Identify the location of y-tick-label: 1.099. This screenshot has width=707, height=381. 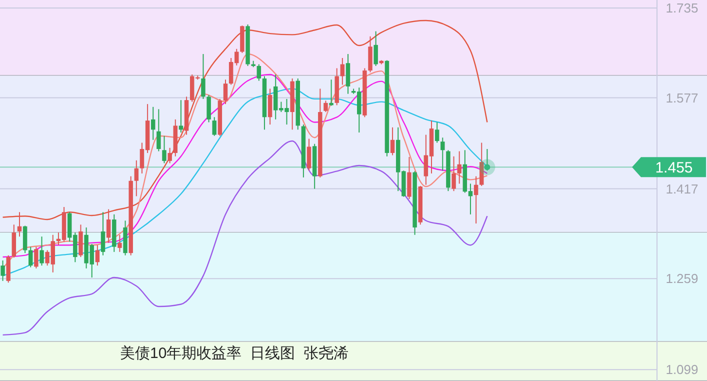
(682, 370).